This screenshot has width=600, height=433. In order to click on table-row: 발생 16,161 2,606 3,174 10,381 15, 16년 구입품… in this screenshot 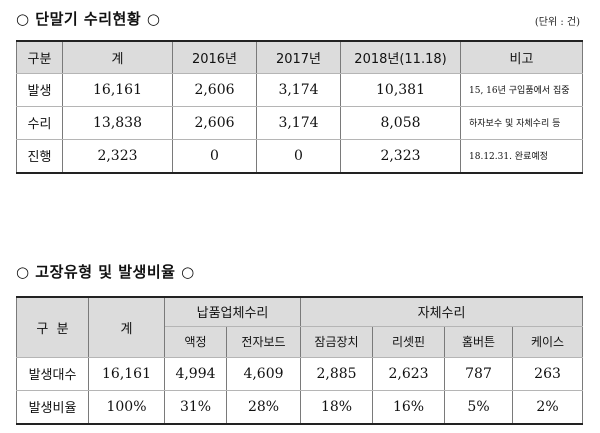, I will do `click(299, 89)`.